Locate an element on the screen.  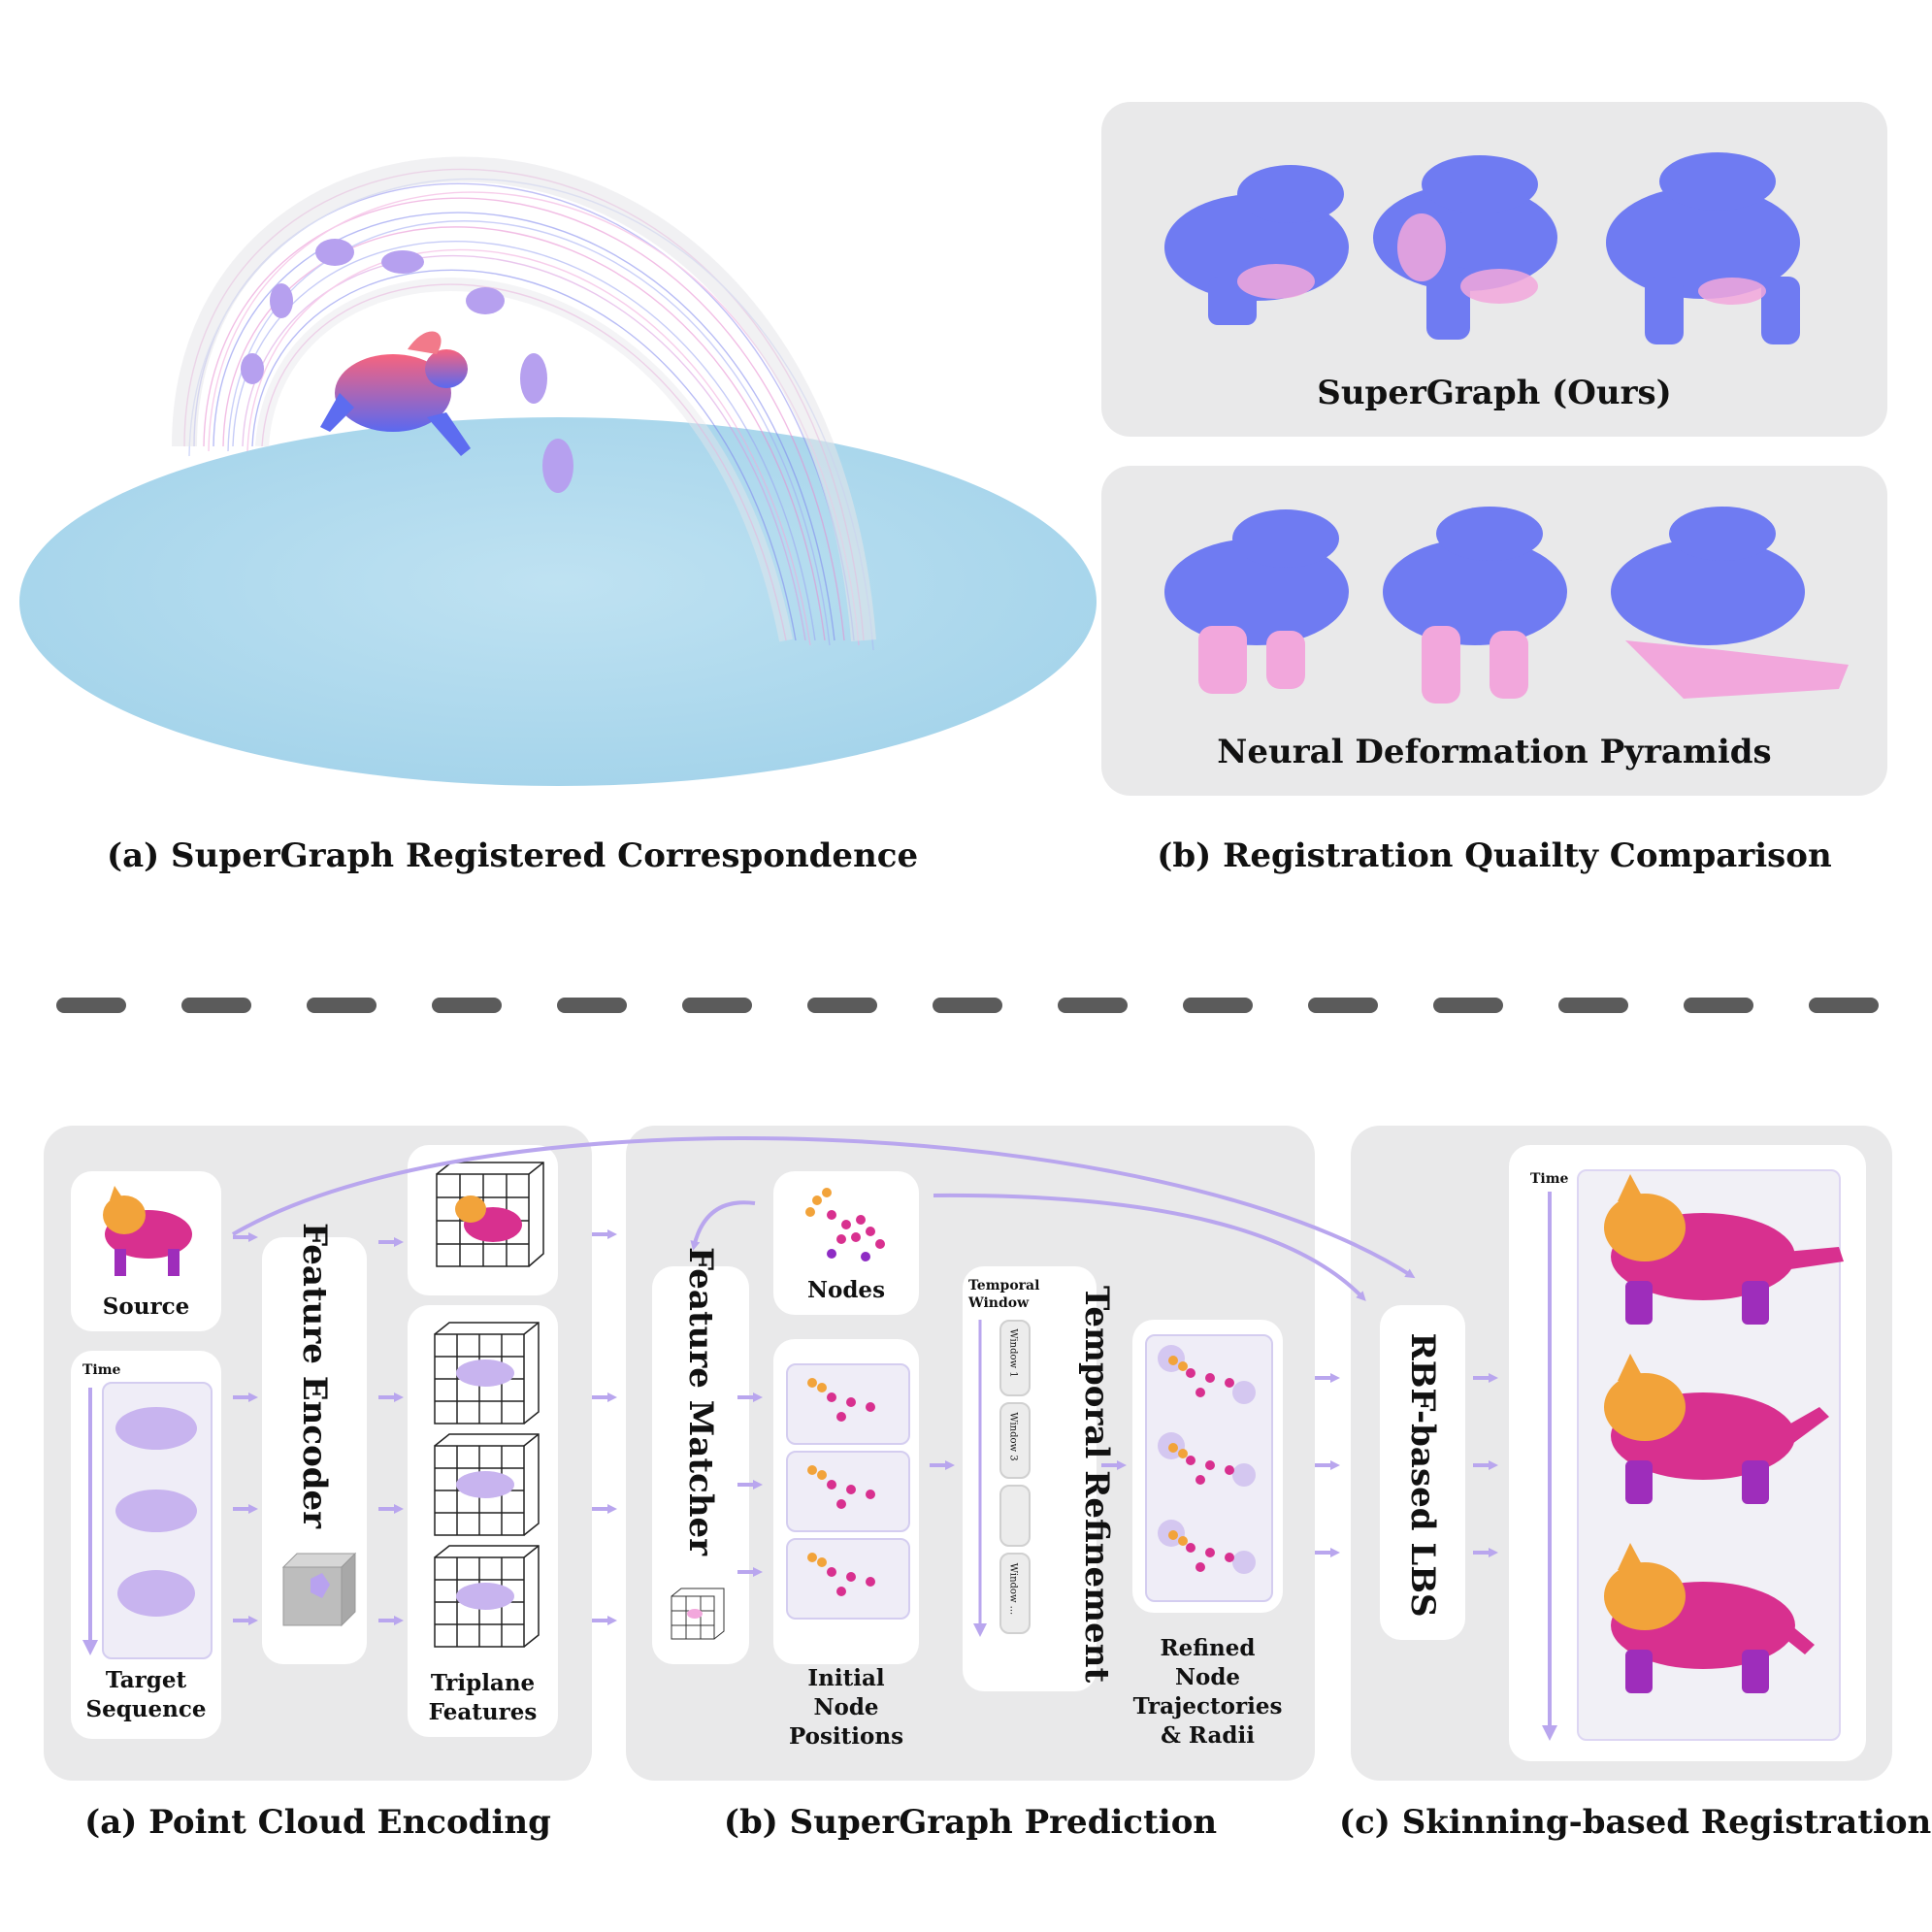
refined-trajectories-card is located at coordinates (1208, 1466).